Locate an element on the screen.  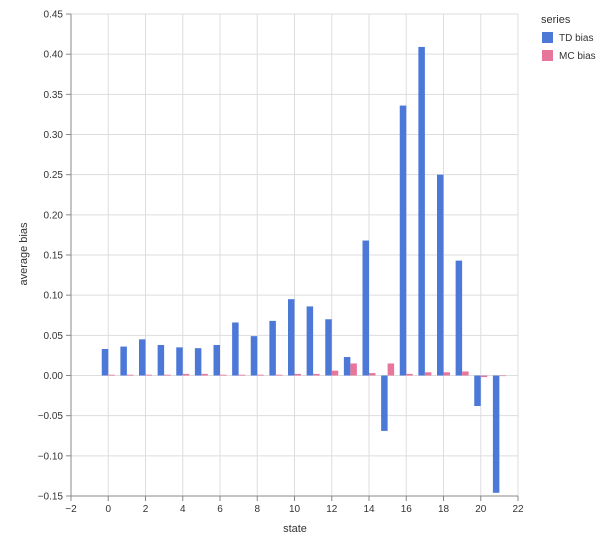
legend-label-td-bias: TD bias is located at coordinates (576, 38).